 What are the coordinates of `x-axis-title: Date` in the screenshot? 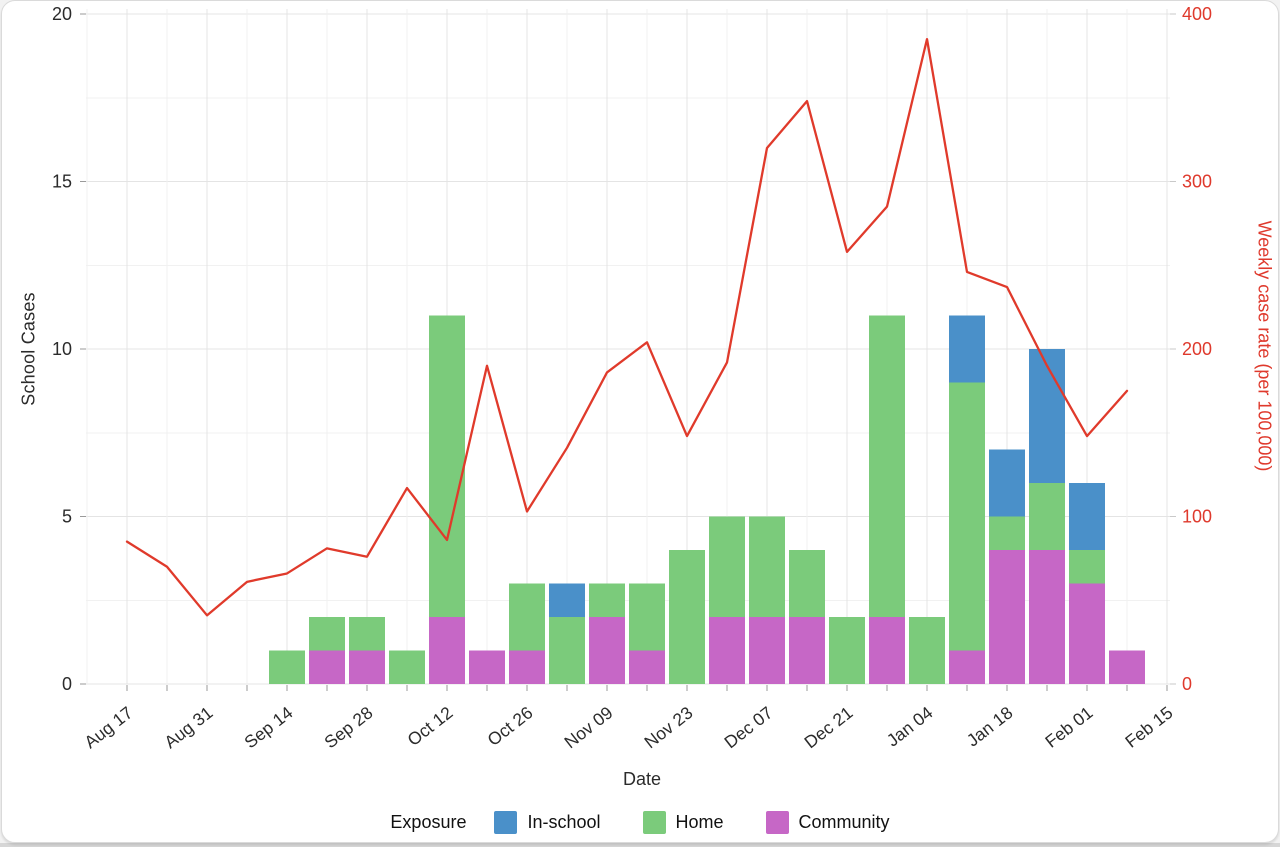 It's located at (642, 779).